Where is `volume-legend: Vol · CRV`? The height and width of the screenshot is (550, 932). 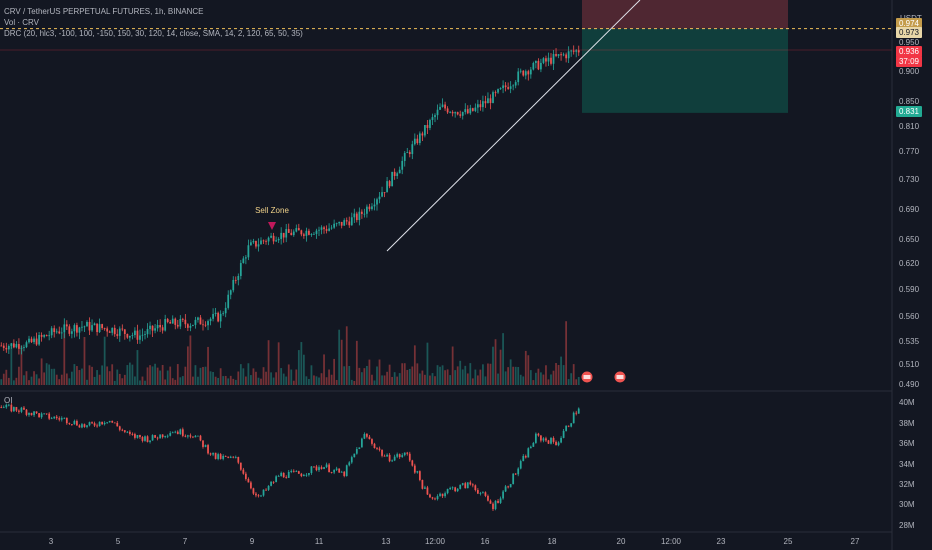
volume-legend: Vol · CRV is located at coordinates (21, 22).